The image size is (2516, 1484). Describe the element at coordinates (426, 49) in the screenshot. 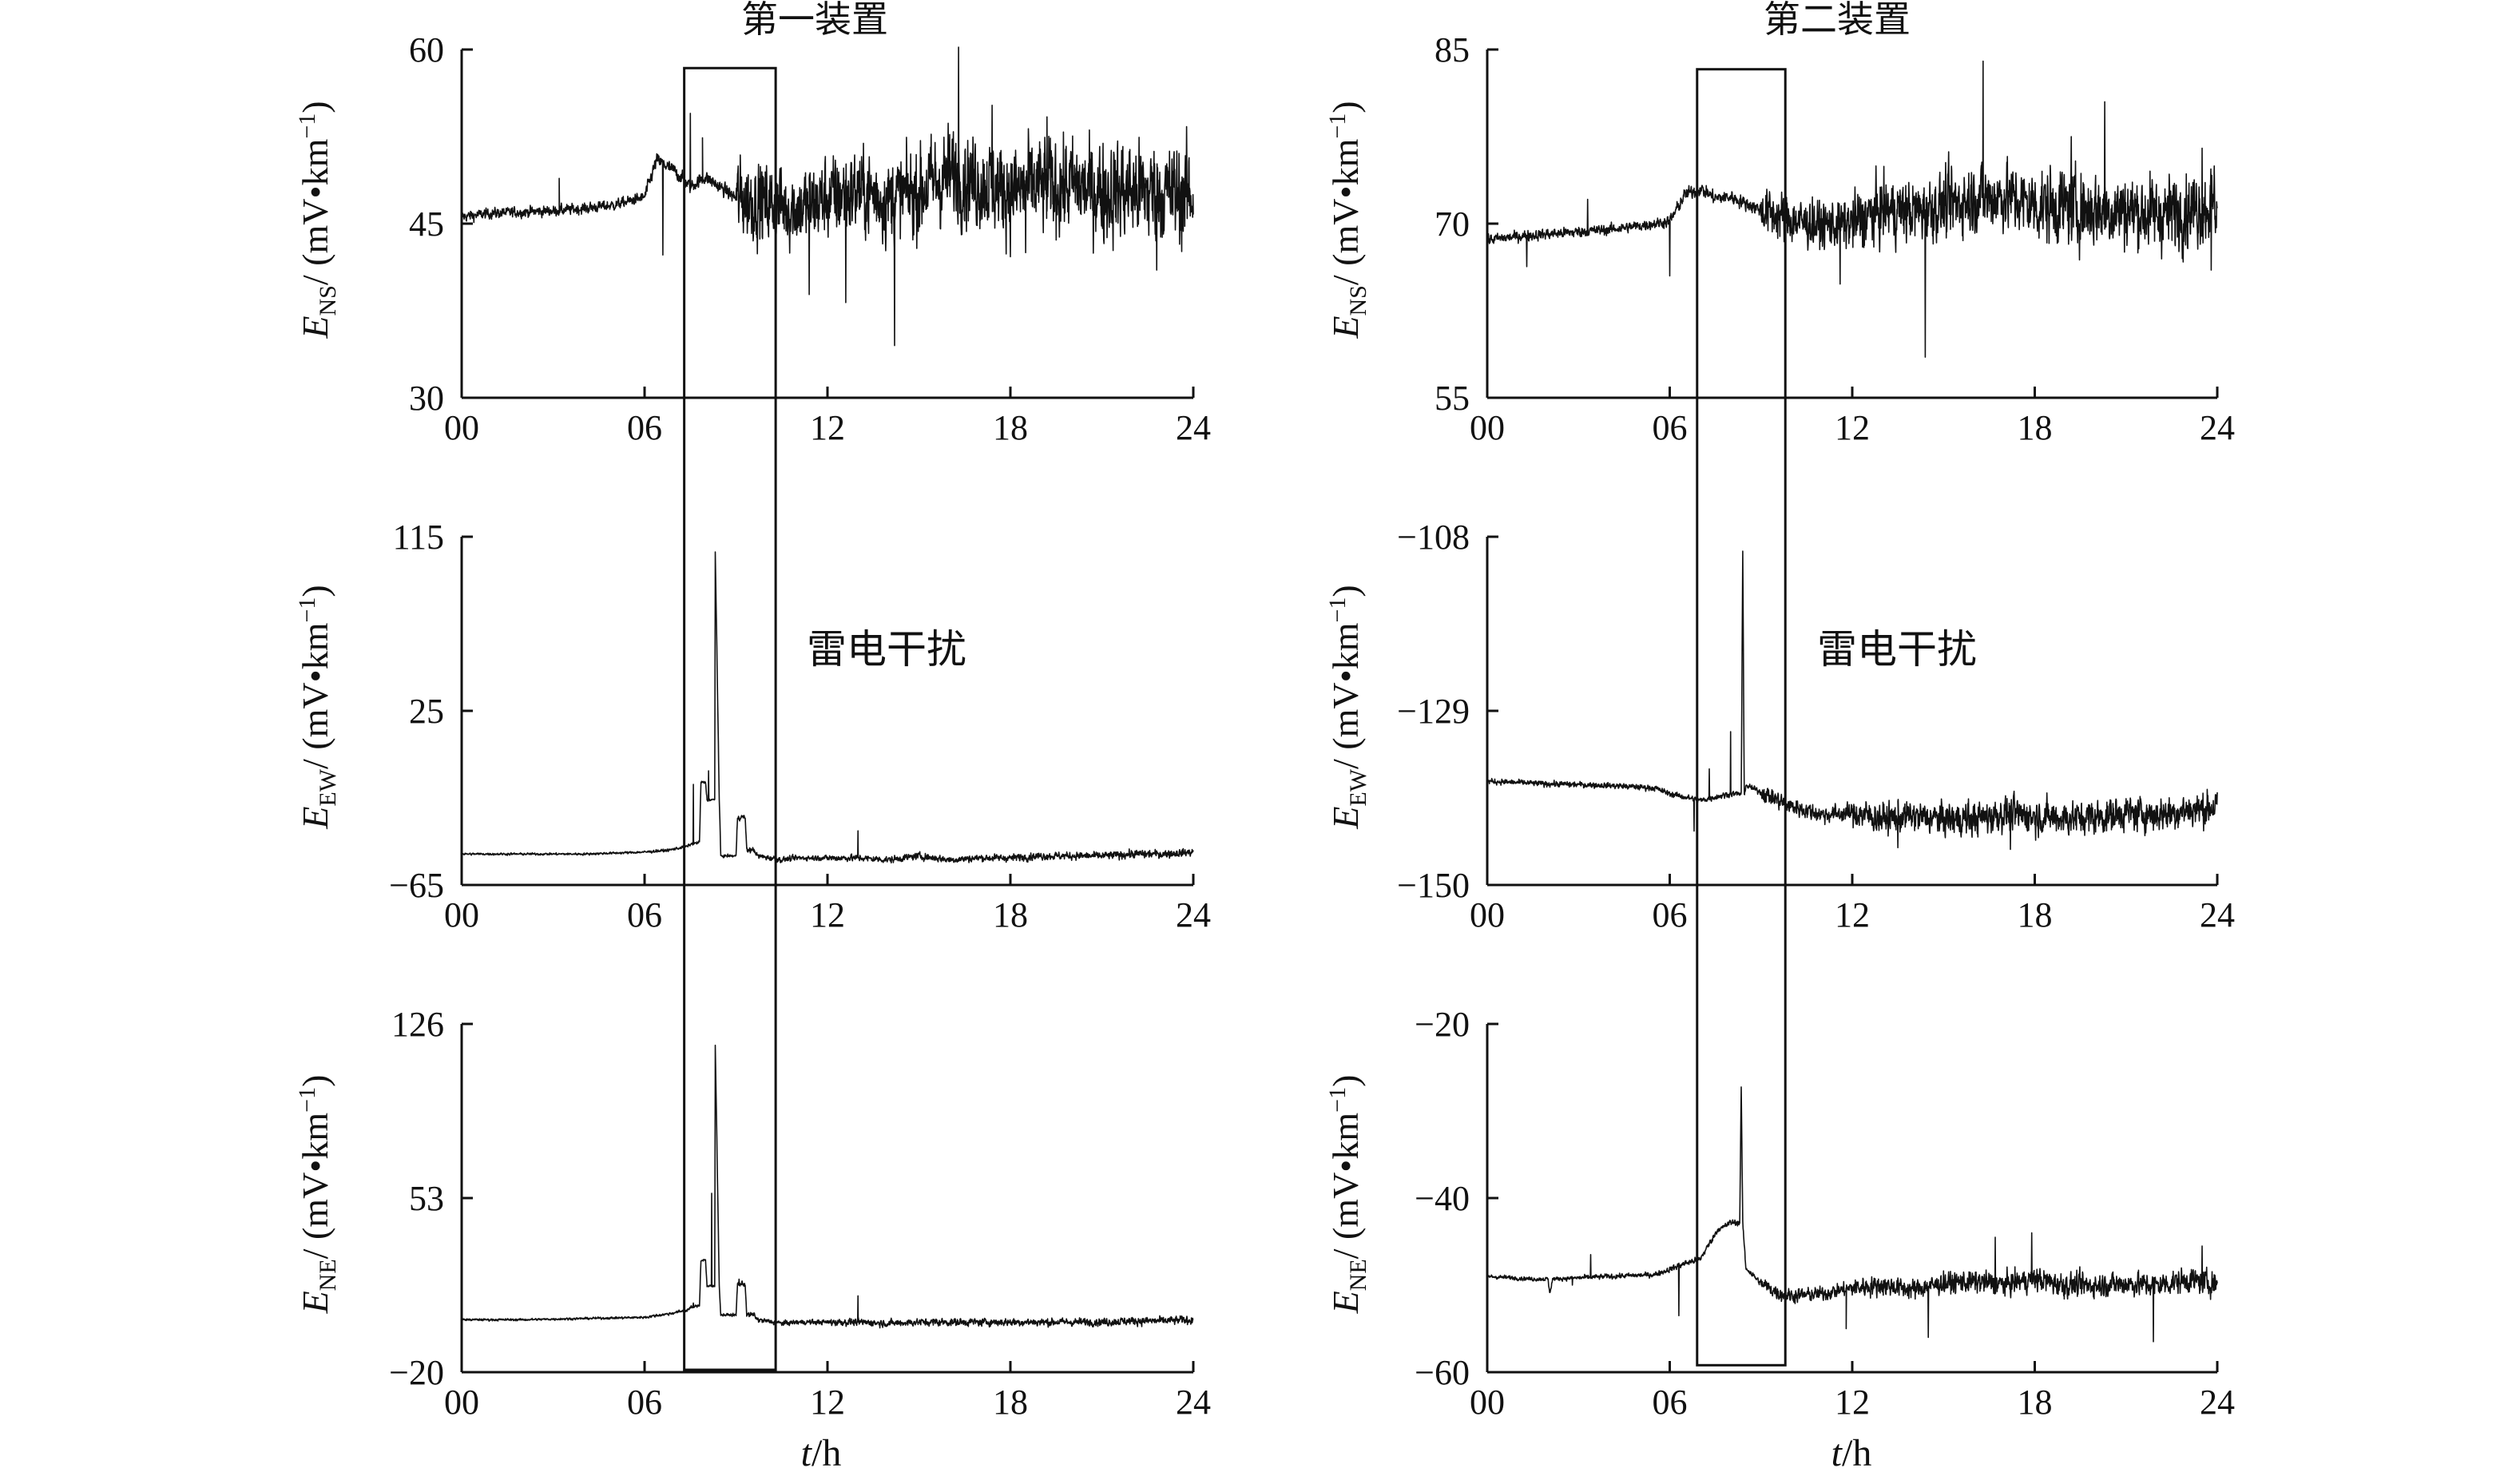

I see `y-tick-label: 60` at that location.